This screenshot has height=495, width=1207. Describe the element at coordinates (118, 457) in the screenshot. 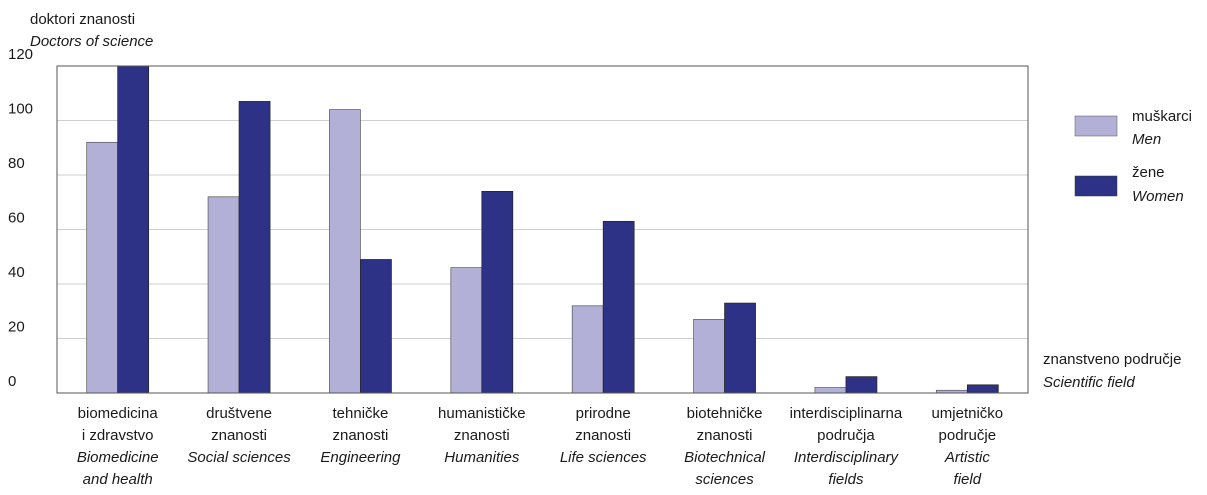

I see `x-tick-label-en: Biomedicine` at that location.